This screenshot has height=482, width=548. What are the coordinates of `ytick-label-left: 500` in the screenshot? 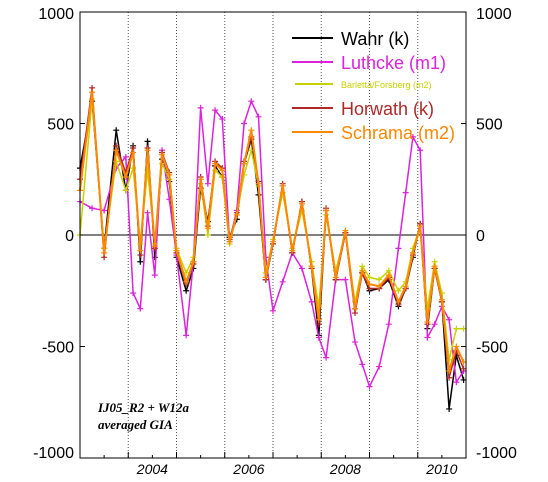 It's located at (60, 125).